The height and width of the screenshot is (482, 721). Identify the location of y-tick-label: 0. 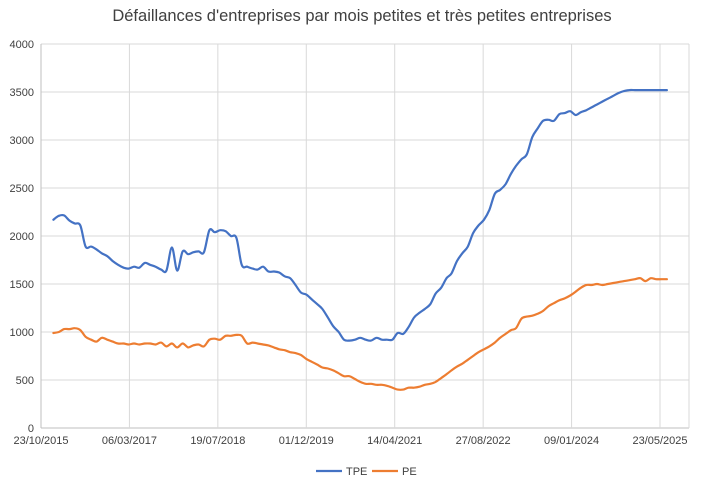
(31, 429).